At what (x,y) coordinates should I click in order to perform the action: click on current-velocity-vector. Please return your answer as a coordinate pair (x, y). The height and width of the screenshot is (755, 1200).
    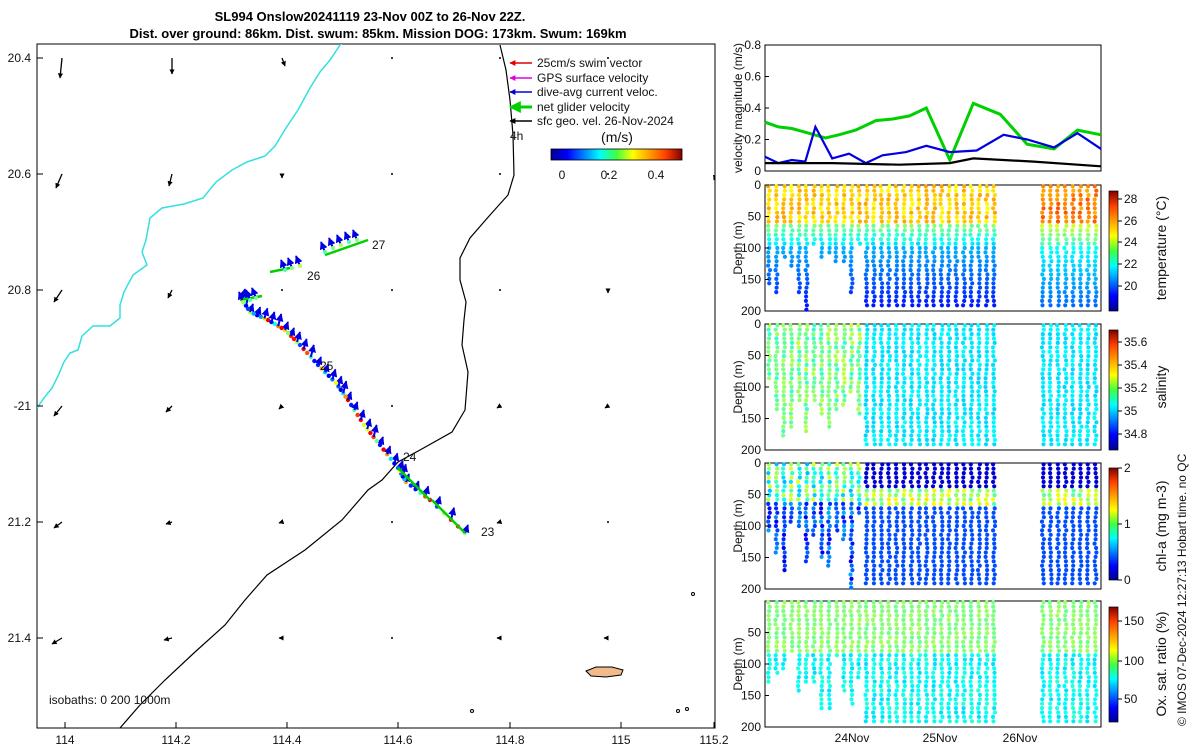
    Looking at the image, I should click on (285, 326).